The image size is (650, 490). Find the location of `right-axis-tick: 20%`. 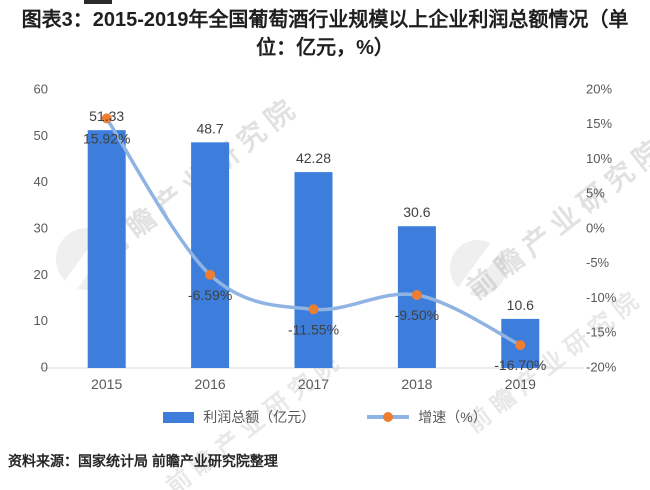

right-axis-tick: 20% is located at coordinates (599, 88).